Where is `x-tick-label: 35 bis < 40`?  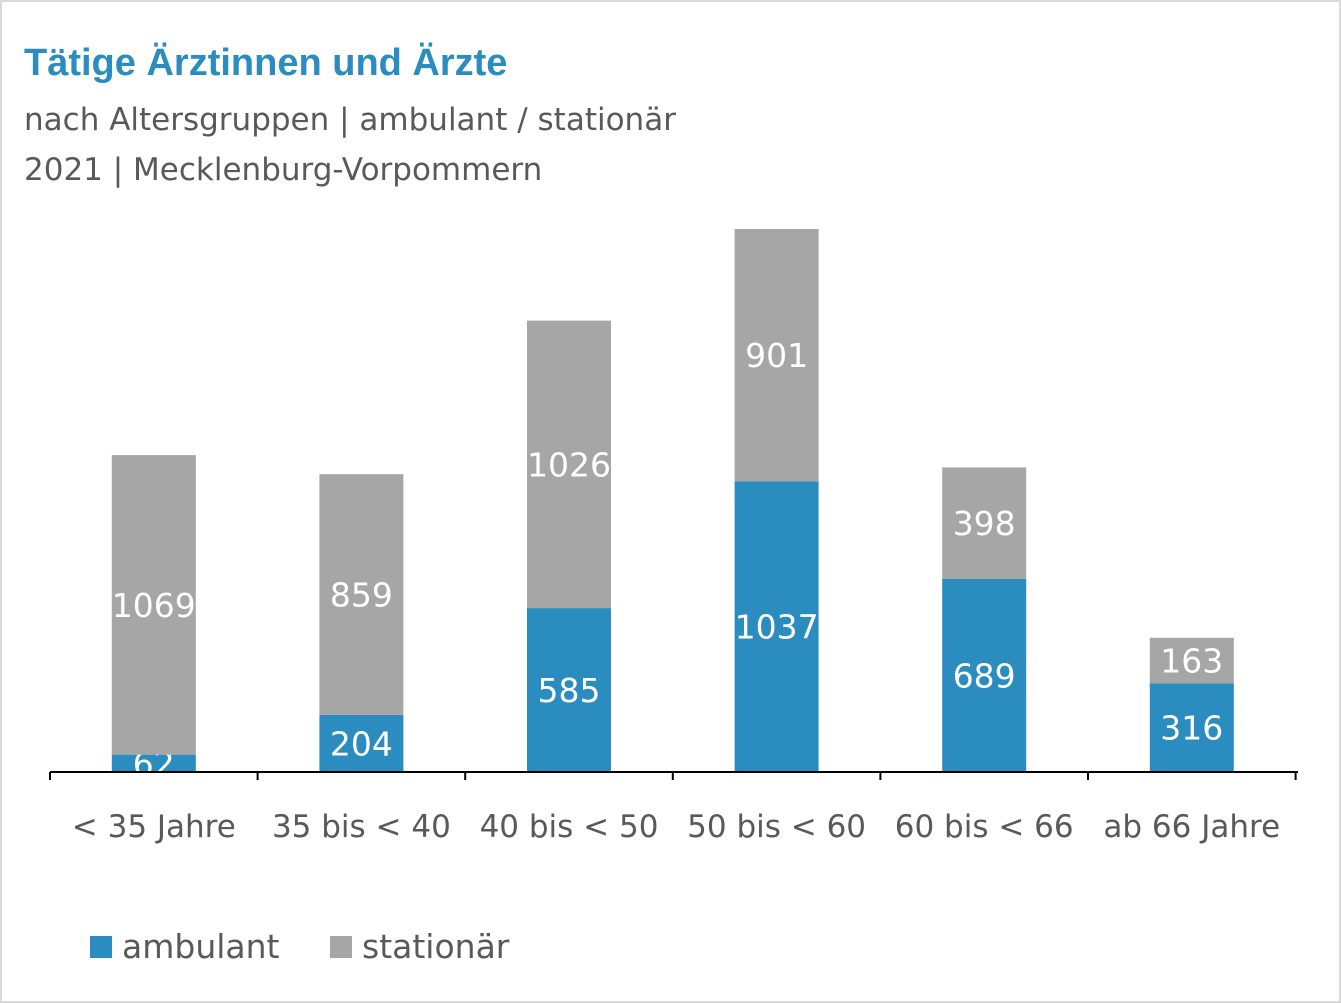 x-tick-label: 35 bis < 40 is located at coordinates (361, 827).